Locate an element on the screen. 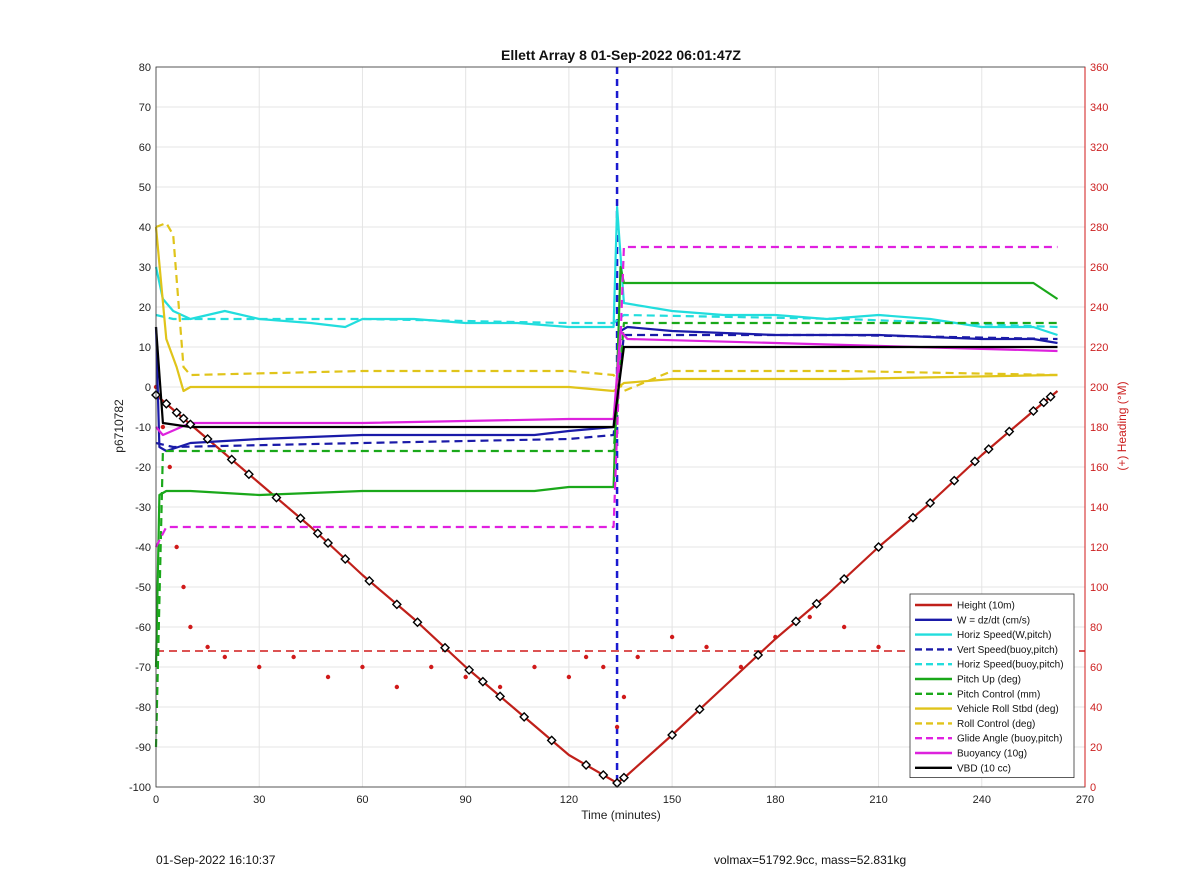  legend-label-8: Roll Control (deg) is located at coordinates (996, 724).